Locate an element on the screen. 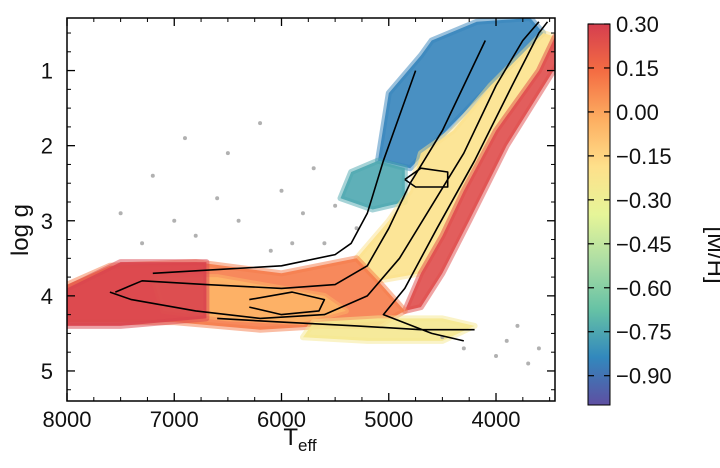  y-tick-label: 5 is located at coordinates (47, 371).